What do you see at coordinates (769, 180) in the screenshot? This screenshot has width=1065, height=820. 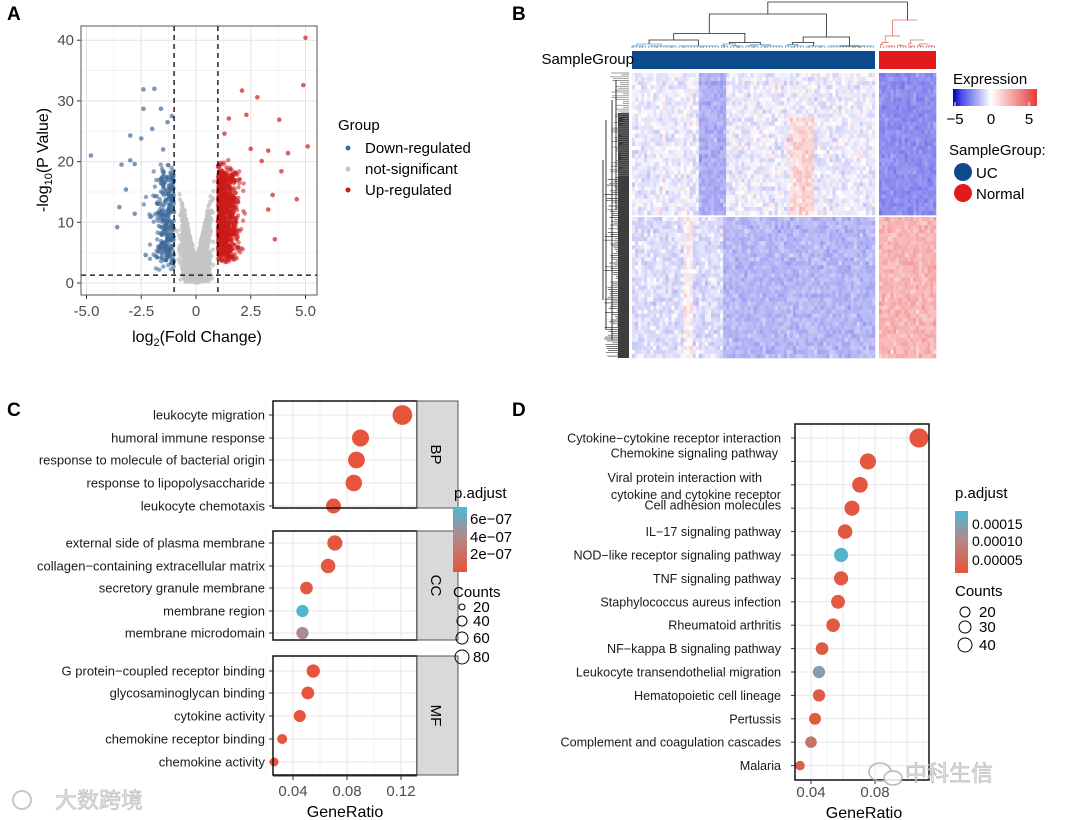 I see `heatmap` at bounding box center [769, 180].